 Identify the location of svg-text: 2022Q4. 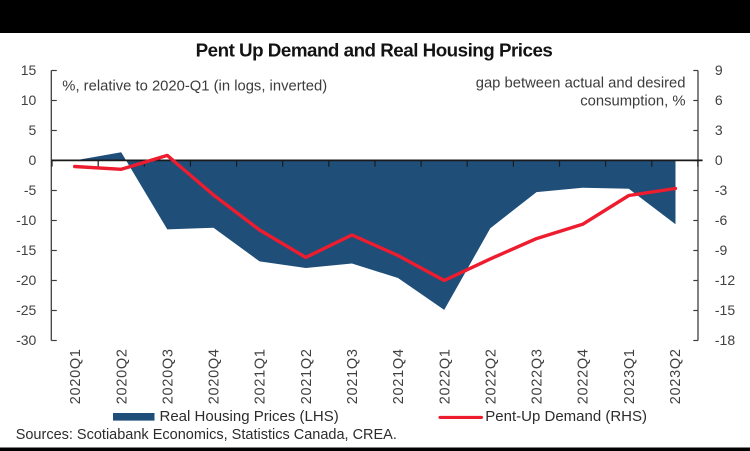
(584, 376).